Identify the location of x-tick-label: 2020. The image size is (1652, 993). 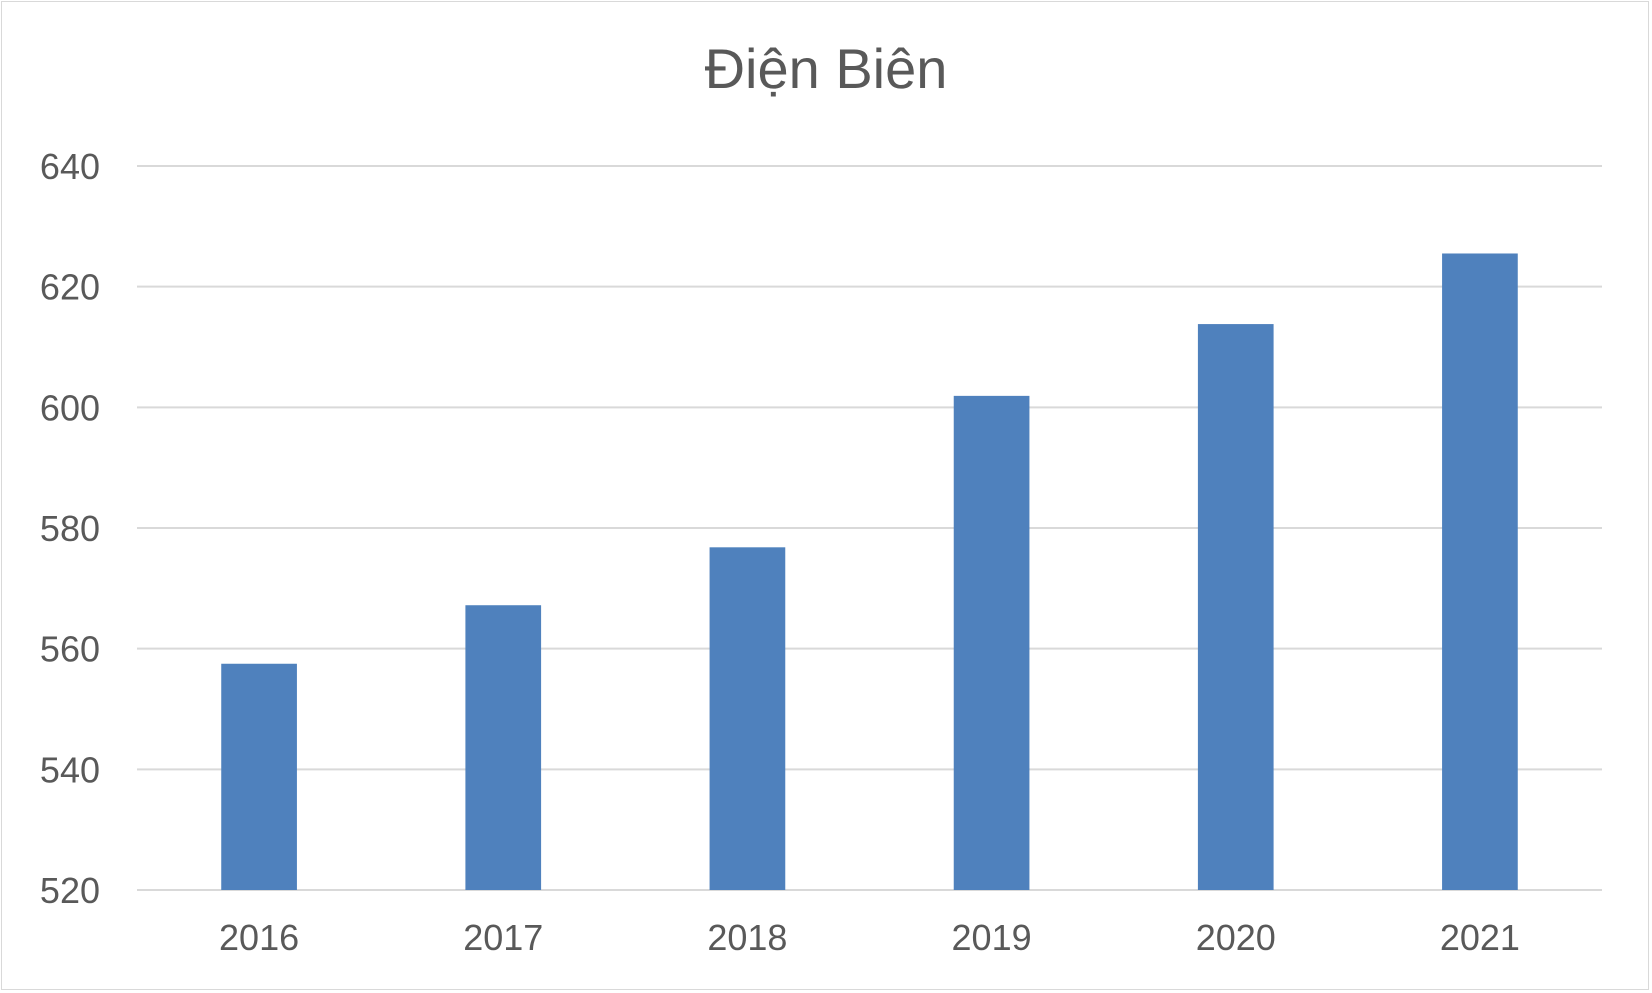
(1236, 937).